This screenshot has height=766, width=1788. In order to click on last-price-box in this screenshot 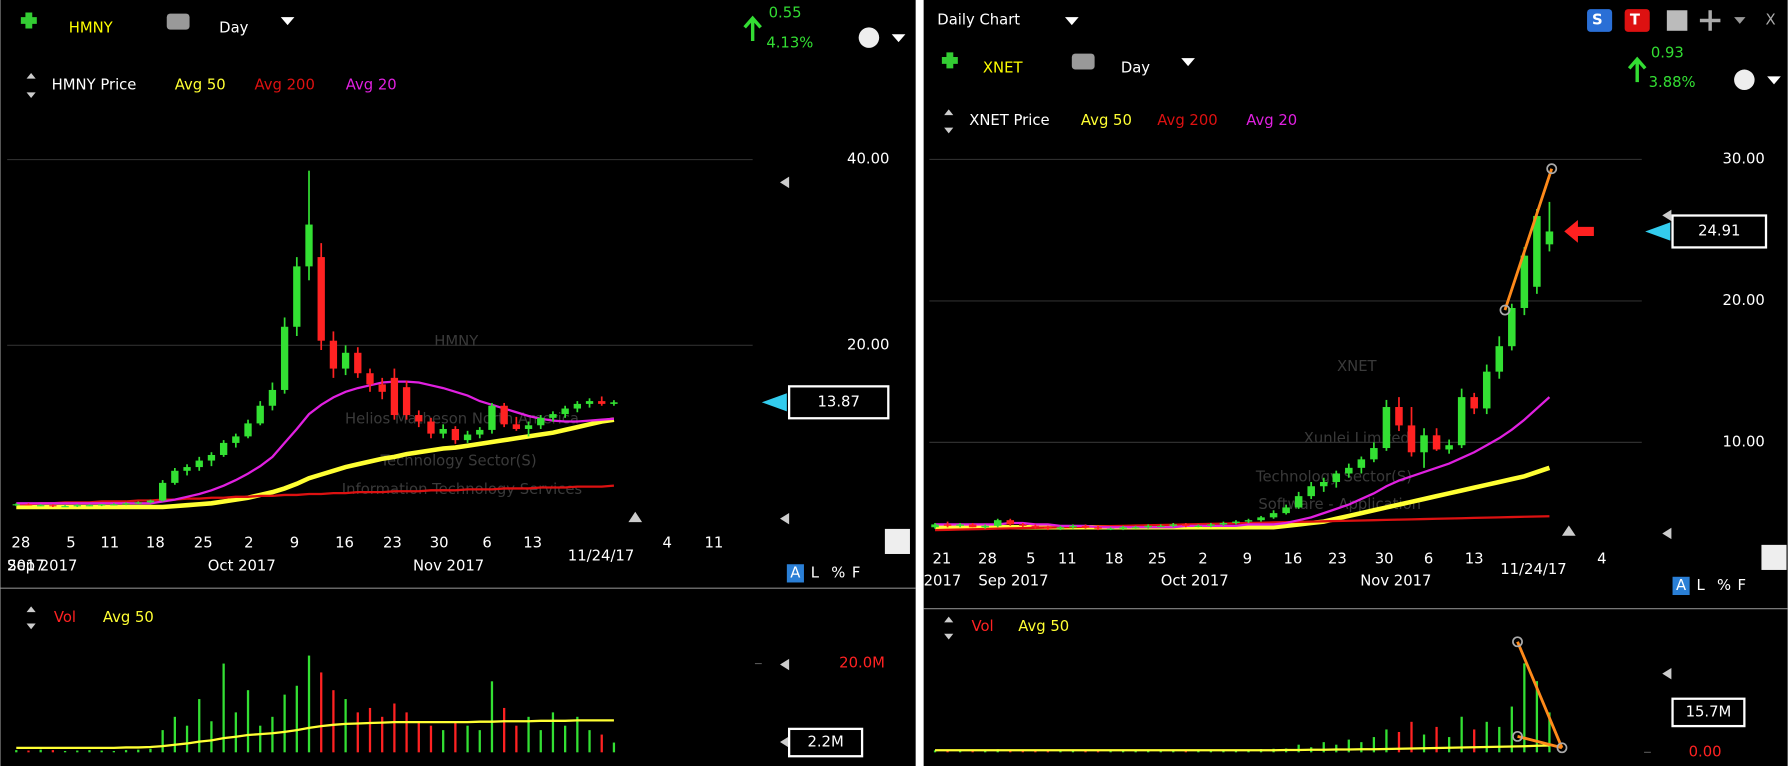, I will do `click(1719, 231)`.